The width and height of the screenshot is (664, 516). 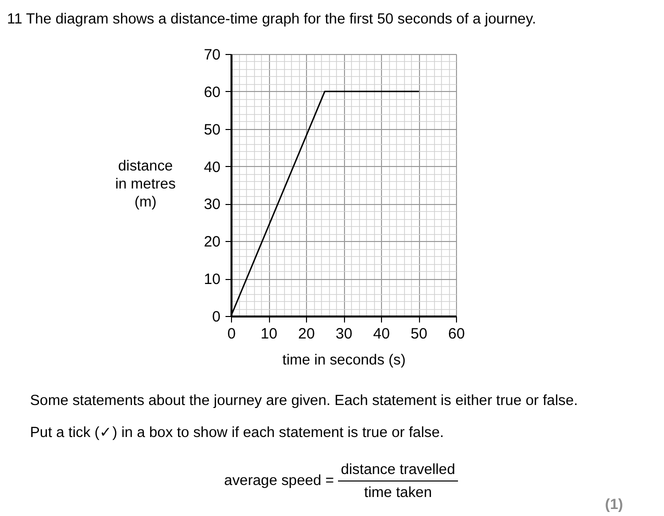 What do you see at coordinates (419, 334) in the screenshot?
I see `x-tick-label: 50` at bounding box center [419, 334].